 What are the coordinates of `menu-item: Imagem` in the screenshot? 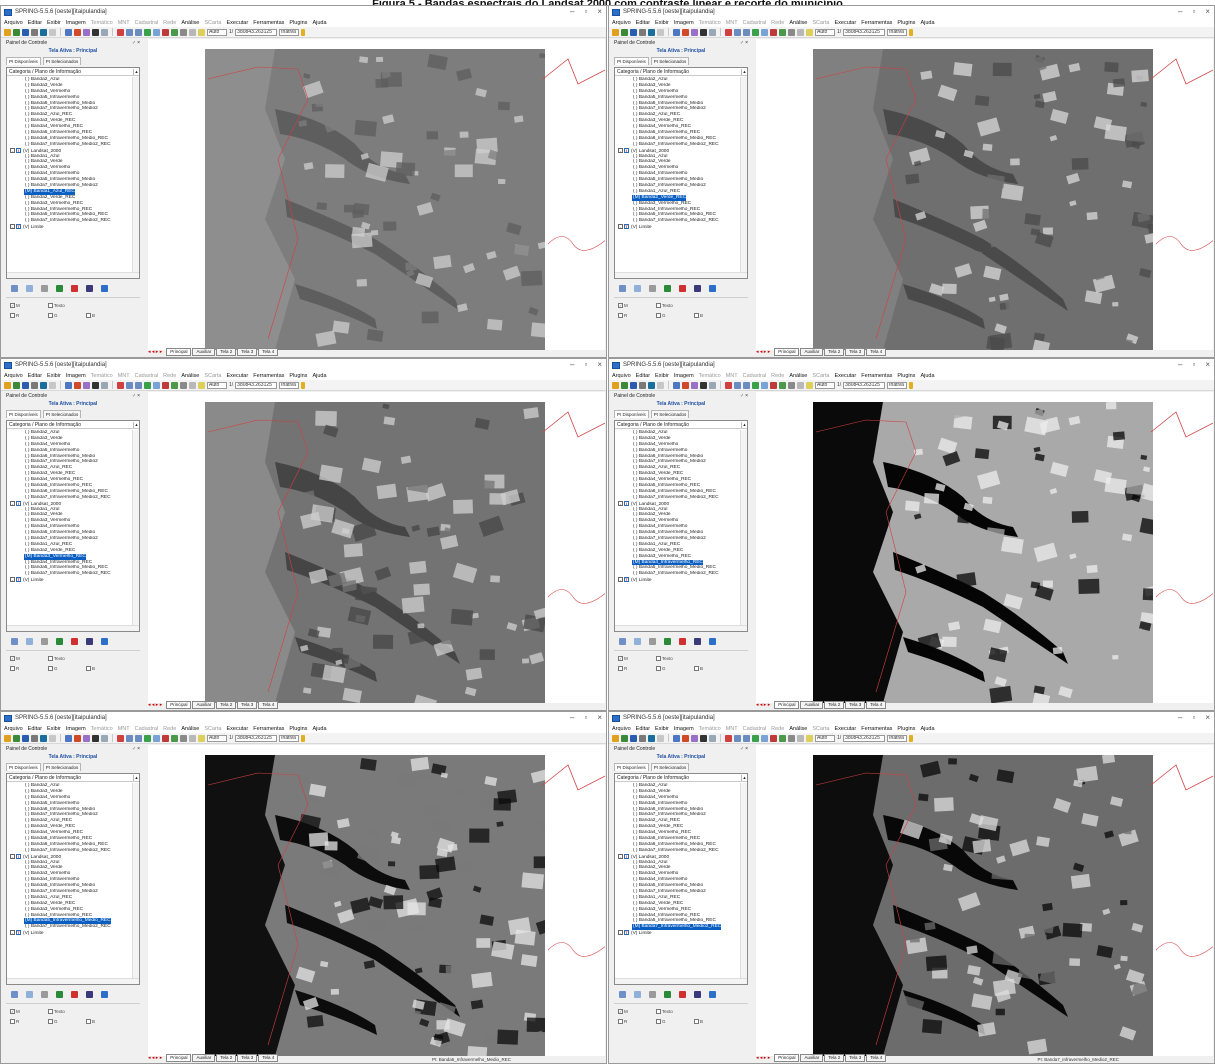 It's located at (76, 376).